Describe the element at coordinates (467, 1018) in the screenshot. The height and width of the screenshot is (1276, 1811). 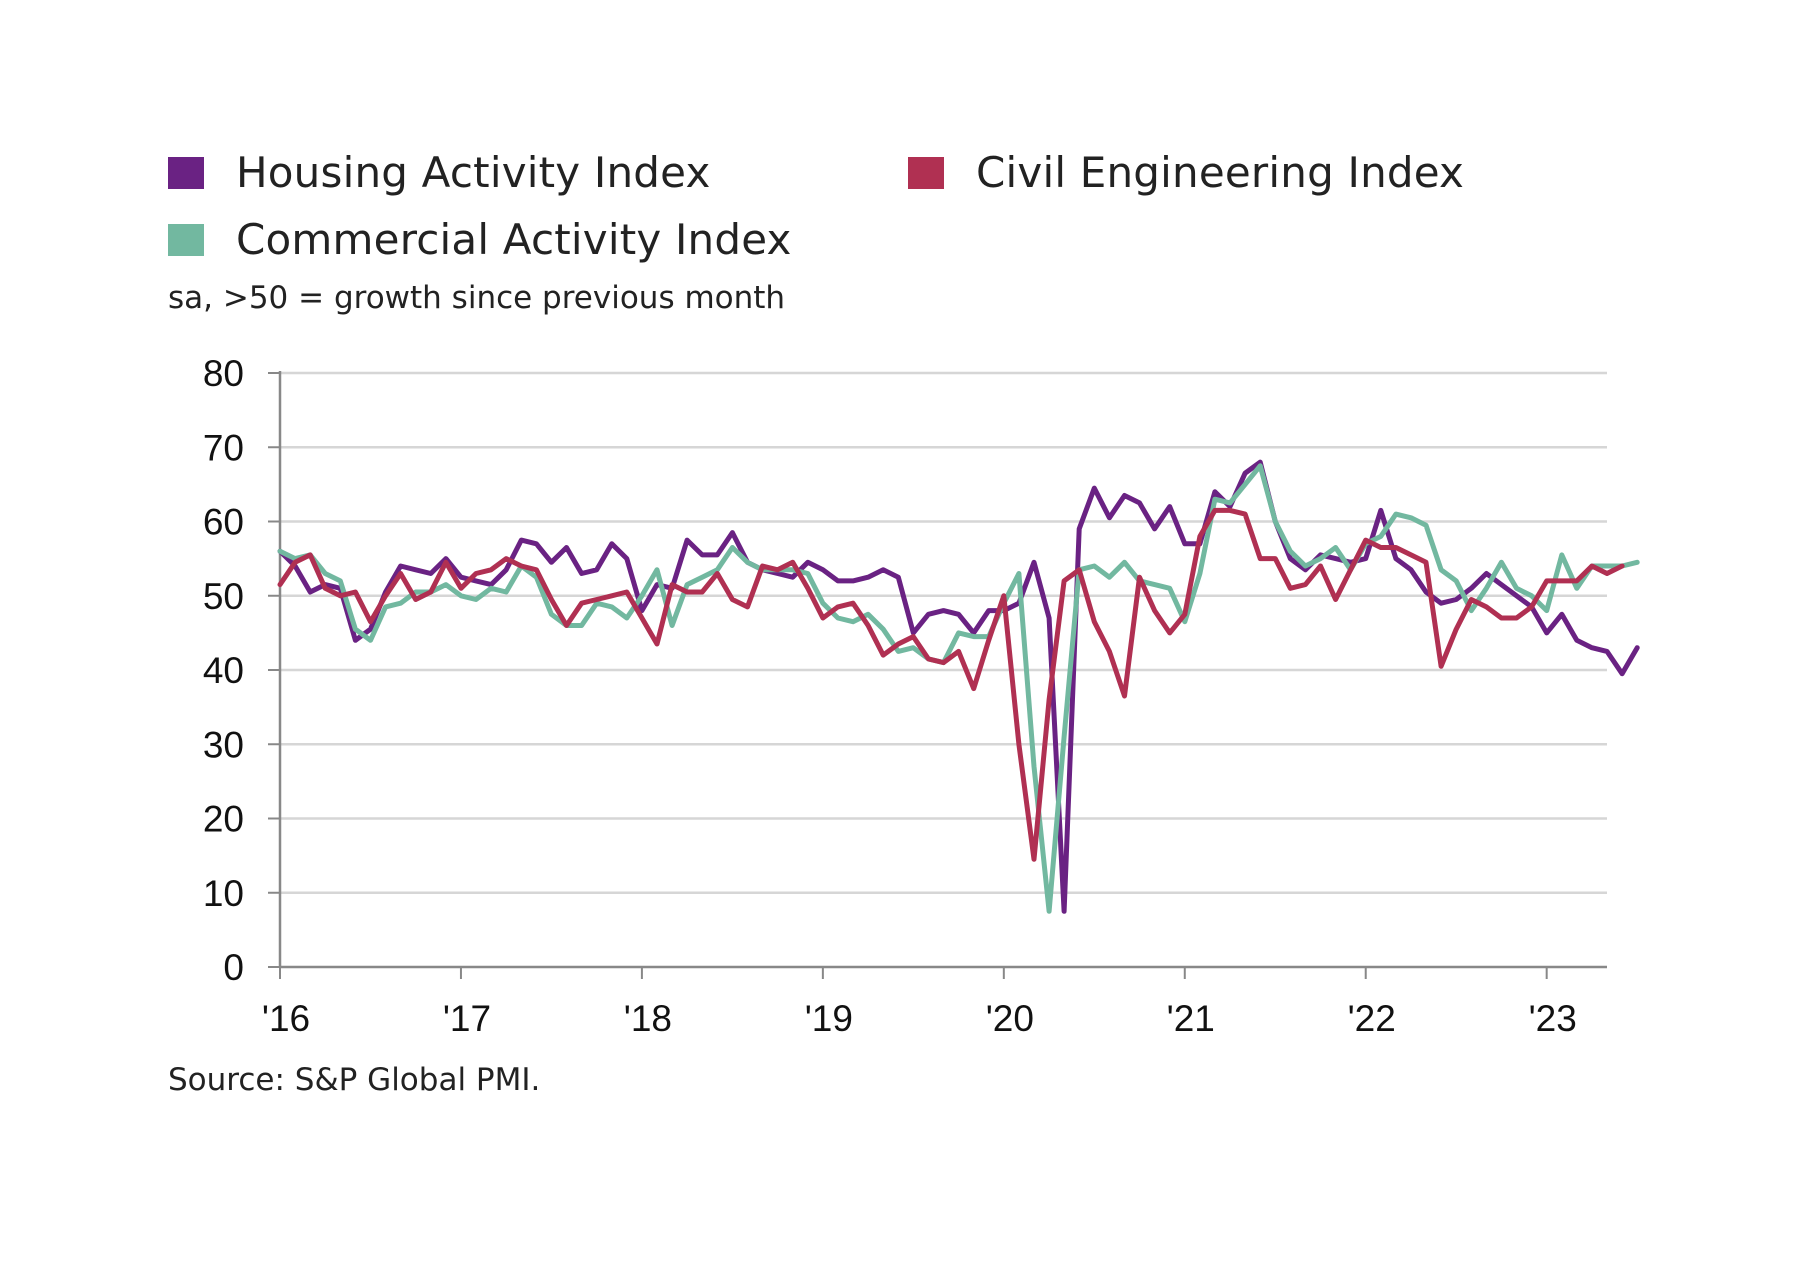
I see `x-tick-label: '17` at that location.